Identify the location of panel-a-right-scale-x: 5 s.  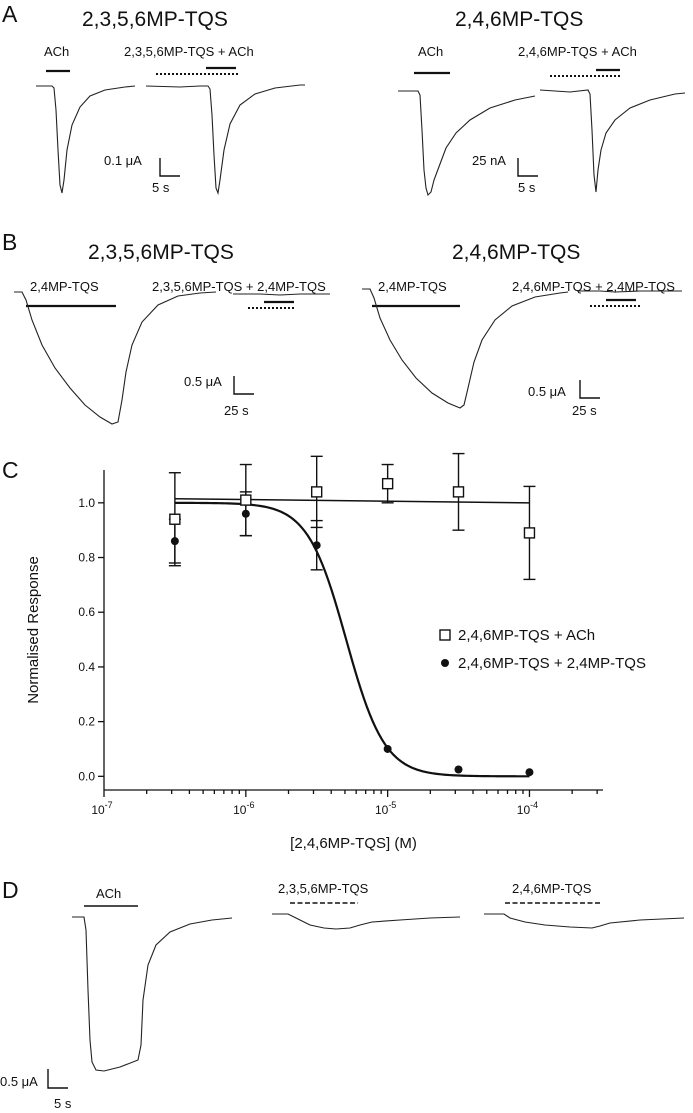
(527, 187).